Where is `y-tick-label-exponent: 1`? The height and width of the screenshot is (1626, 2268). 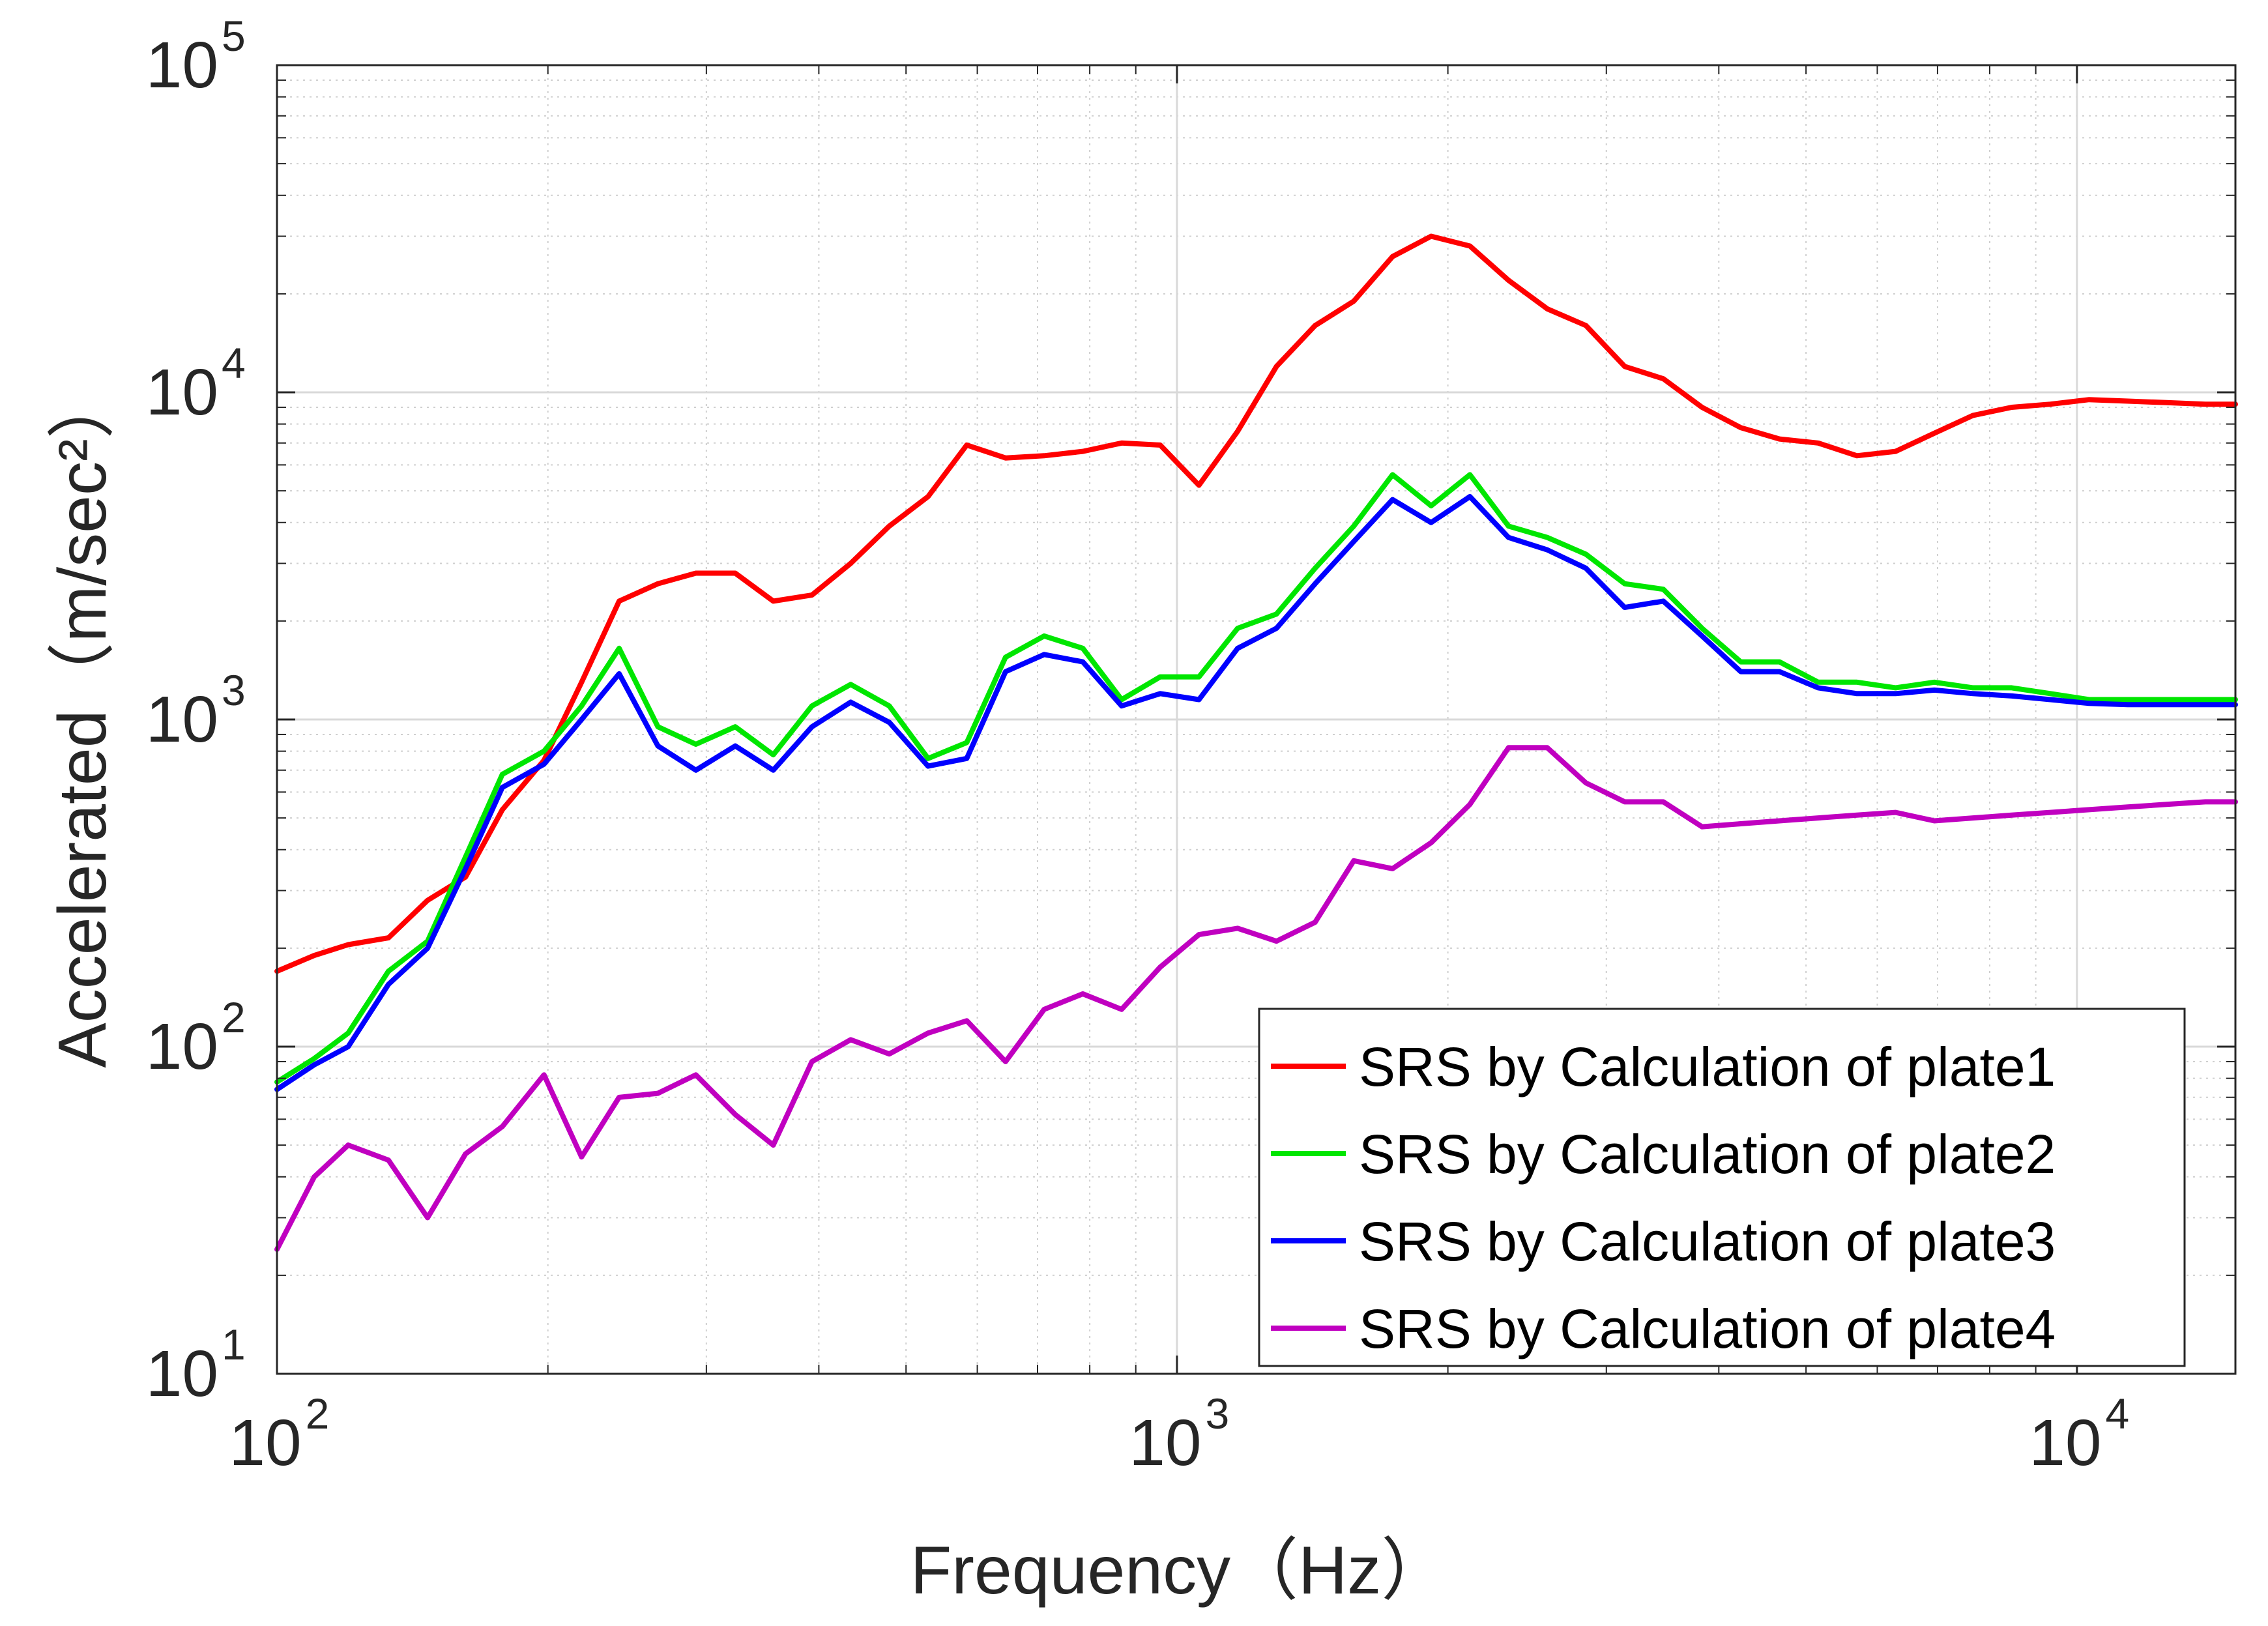
y-tick-label-exponent: 1 is located at coordinates (234, 1344).